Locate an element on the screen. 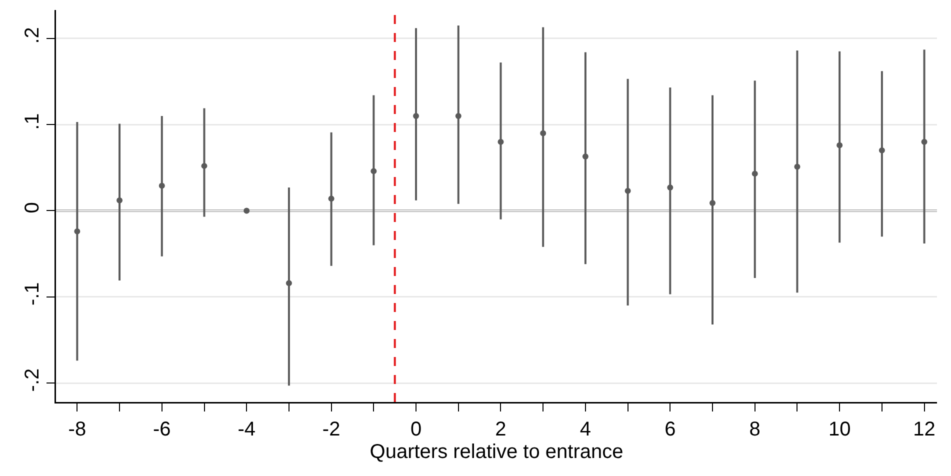 This screenshot has width=951, height=476. y-tick-label: .2 is located at coordinates (33, 35).